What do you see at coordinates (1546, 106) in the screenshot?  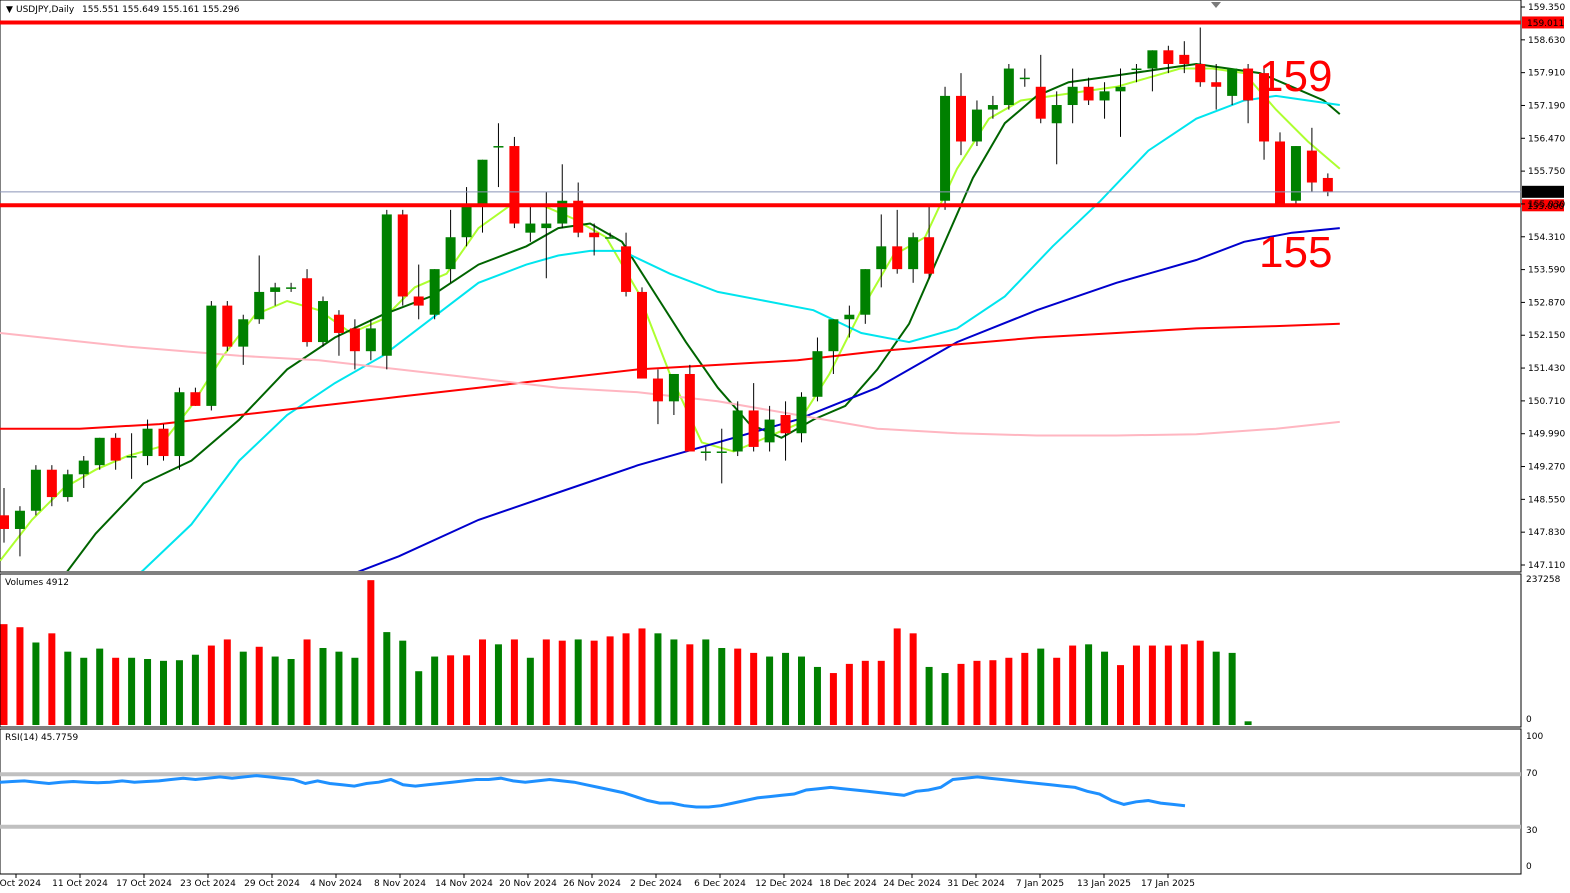 I see `price-tick-label: 157.190` at bounding box center [1546, 106].